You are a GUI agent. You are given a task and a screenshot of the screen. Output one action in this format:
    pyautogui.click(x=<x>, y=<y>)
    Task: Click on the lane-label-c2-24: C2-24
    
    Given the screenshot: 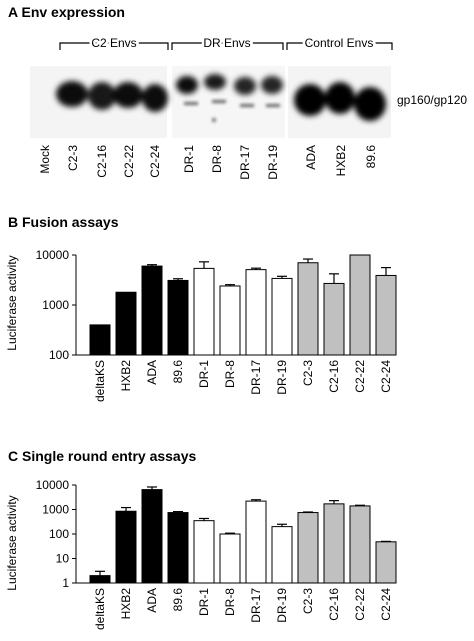 What is the action you would take?
    pyautogui.click(x=155, y=161)
    